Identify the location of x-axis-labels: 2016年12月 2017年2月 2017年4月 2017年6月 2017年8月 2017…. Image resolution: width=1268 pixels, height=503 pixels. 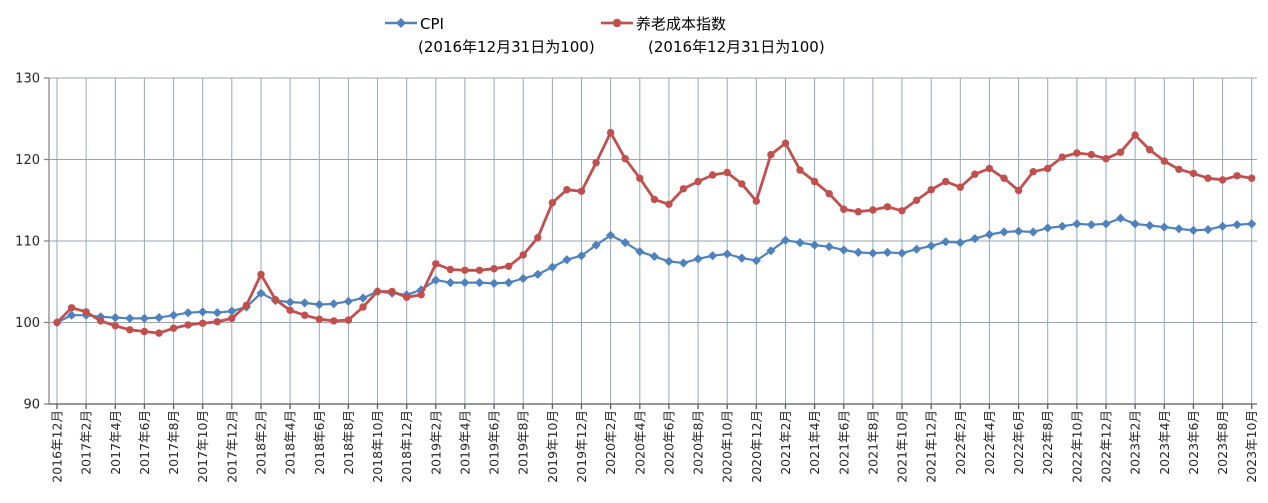
(655, 446).